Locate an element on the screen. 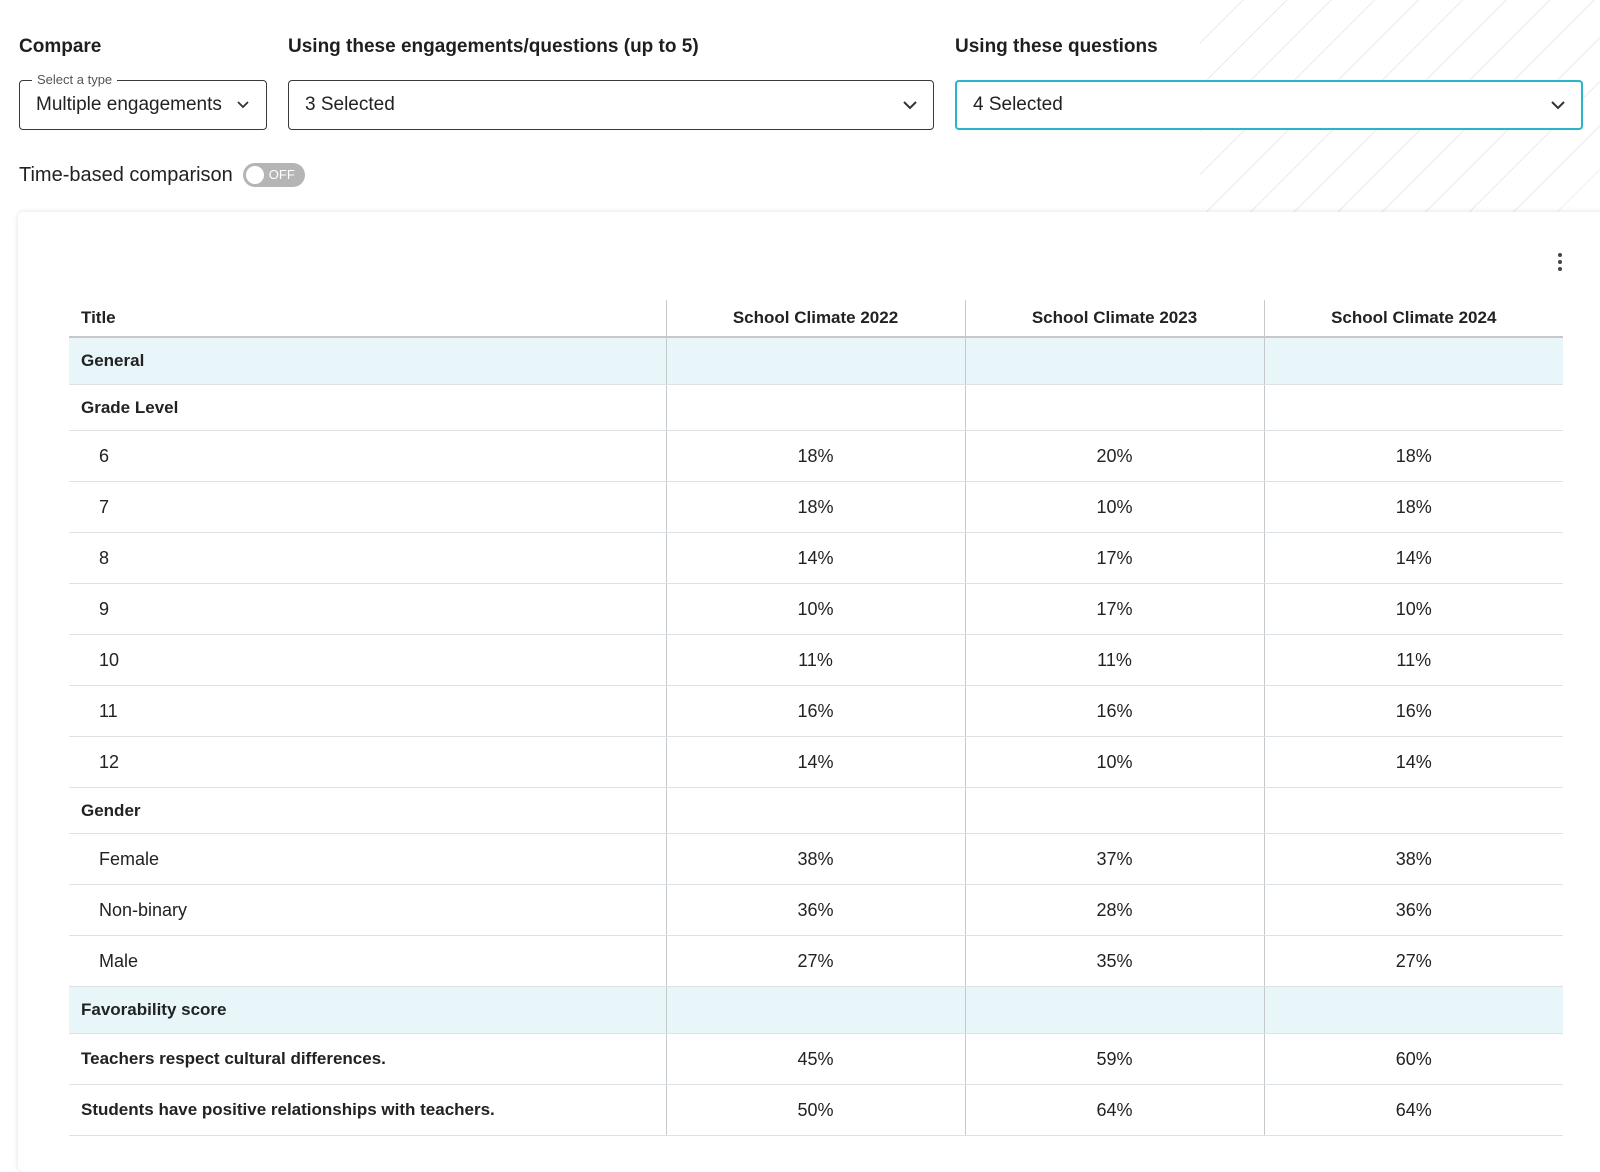 The height and width of the screenshot is (1172, 1600). row-value-1: 16% is located at coordinates (815, 711).